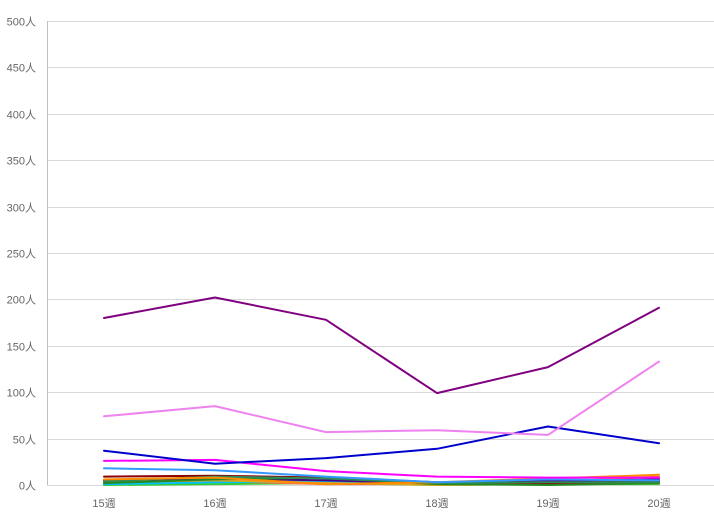  Describe the element at coordinates (21, 161) in the screenshot. I see `y-tick-label: 350人` at that location.